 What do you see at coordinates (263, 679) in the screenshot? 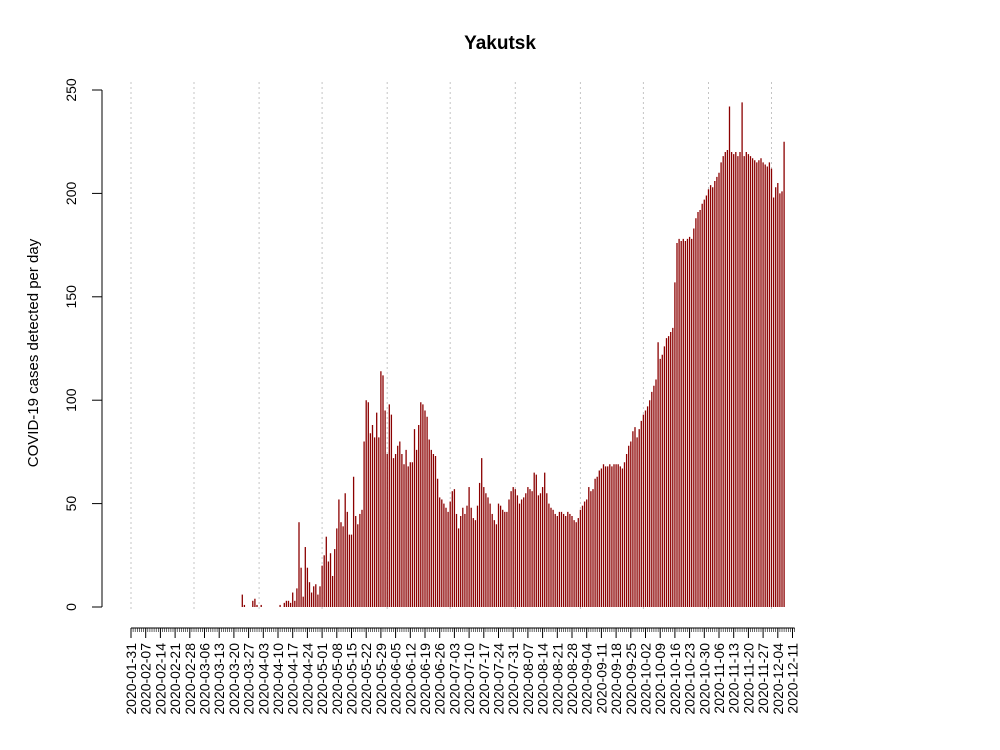
I see `x-tick-label: 2020-04-03` at bounding box center [263, 679].